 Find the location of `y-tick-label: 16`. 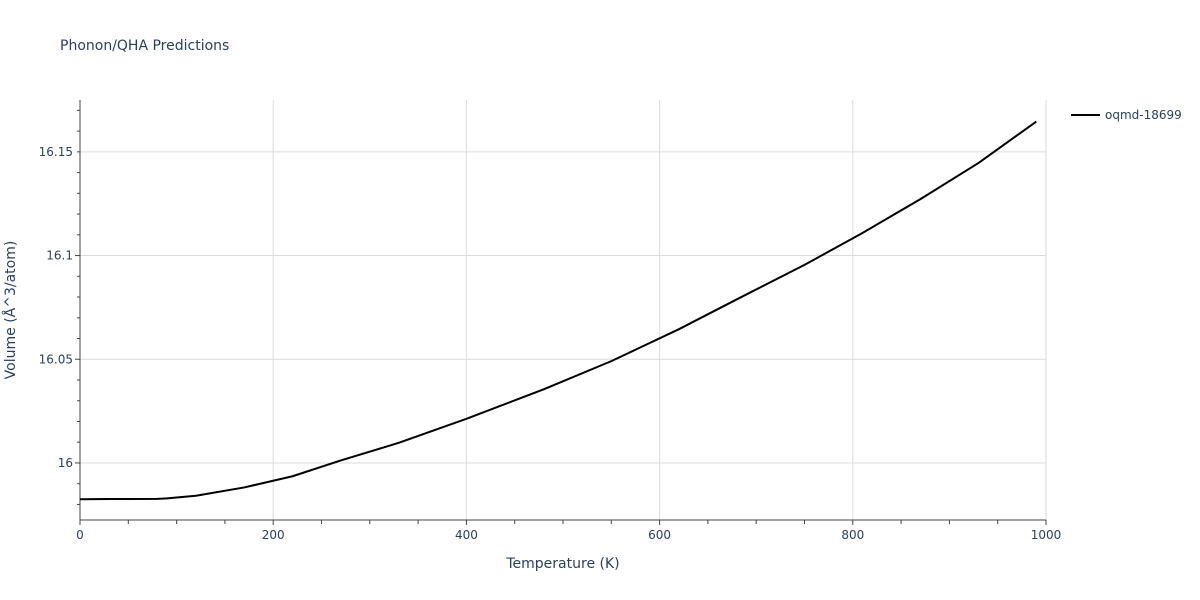

y-tick-label: 16 is located at coordinates (65, 463).